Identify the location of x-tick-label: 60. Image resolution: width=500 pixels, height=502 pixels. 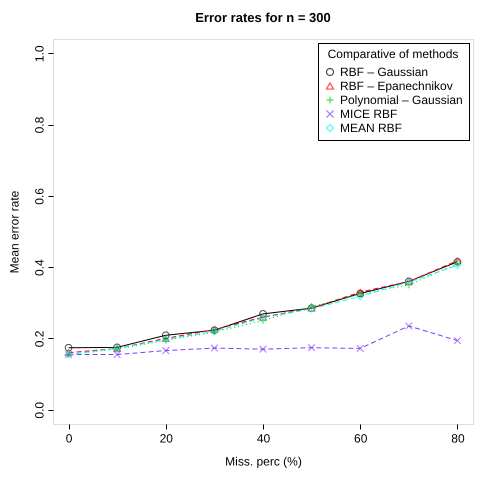
(361, 439).